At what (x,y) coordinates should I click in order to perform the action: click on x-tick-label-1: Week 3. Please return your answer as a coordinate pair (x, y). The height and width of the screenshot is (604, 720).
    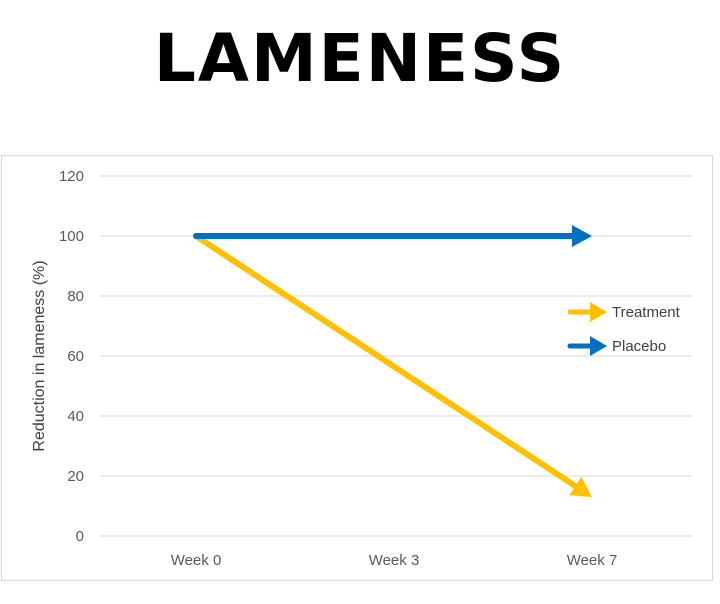
    Looking at the image, I should click on (394, 560).